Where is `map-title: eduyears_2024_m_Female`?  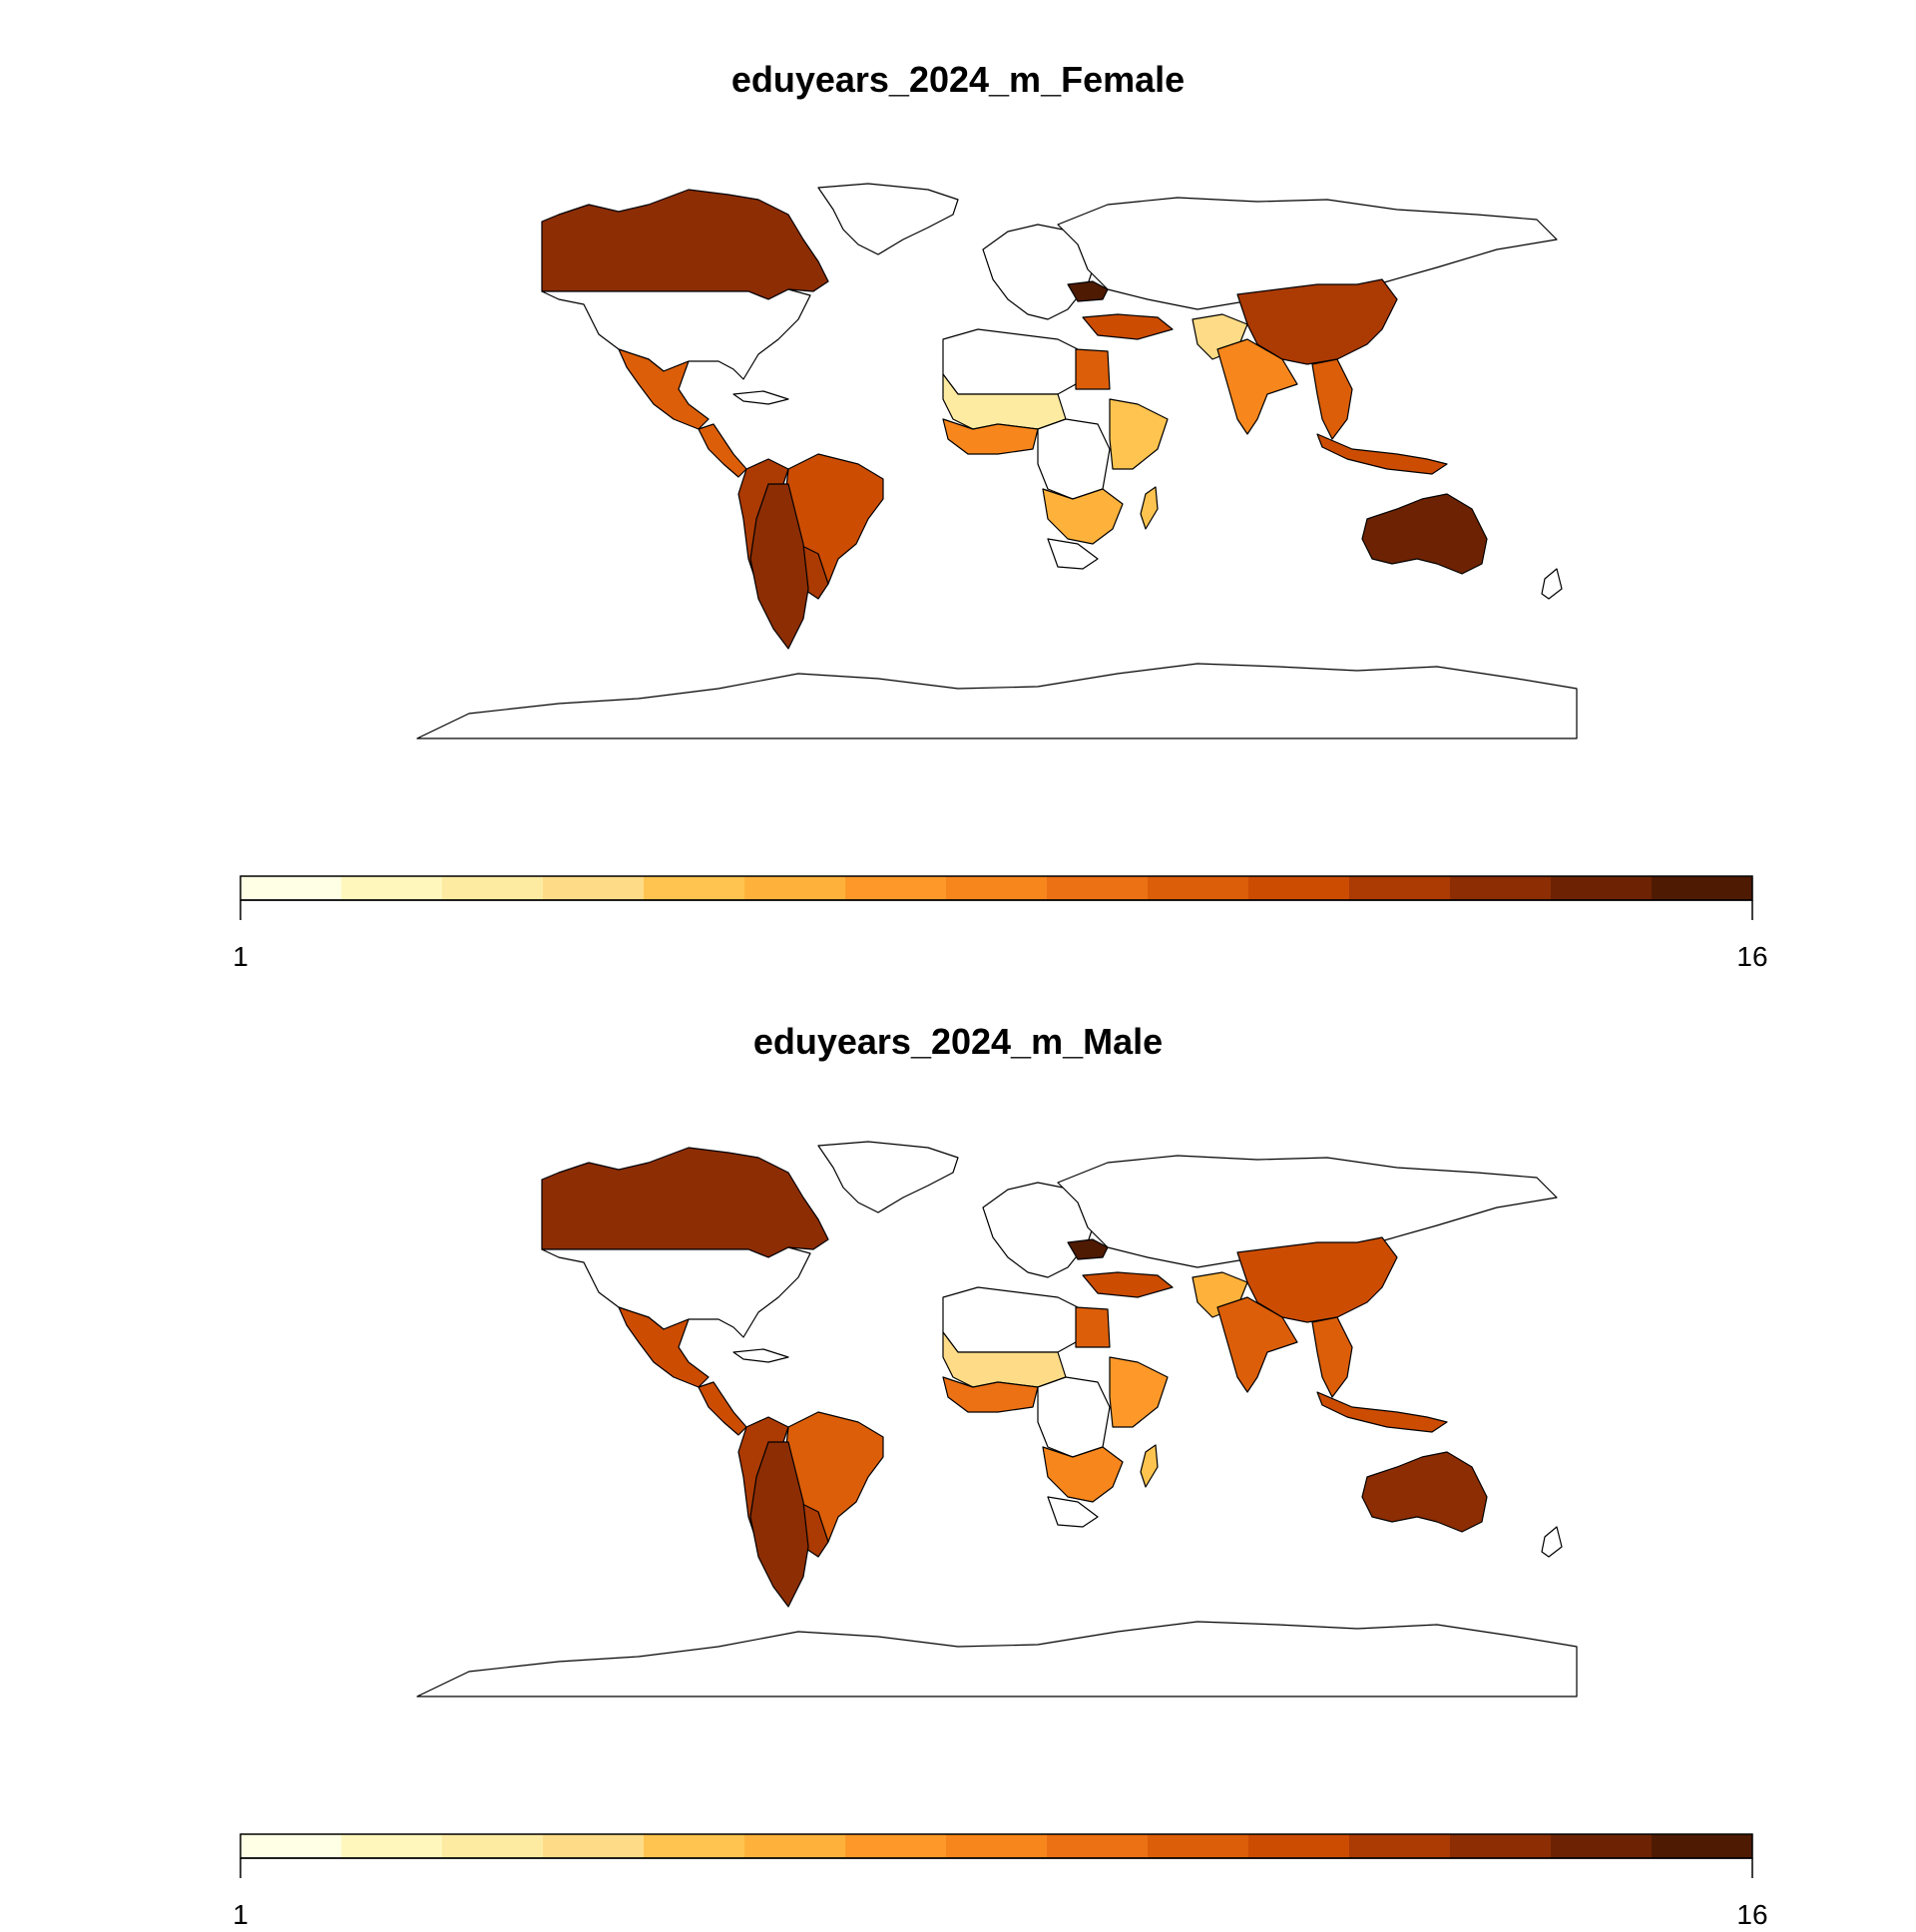
map-title: eduyears_2024_m_Female is located at coordinates (958, 79).